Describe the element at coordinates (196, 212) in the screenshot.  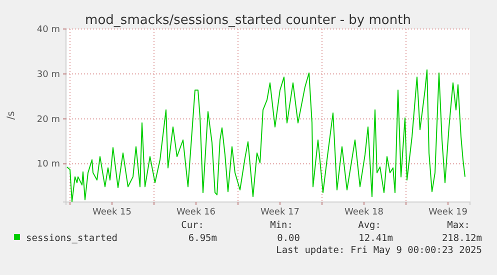
I see `x-tick-label: Week 16` at that location.